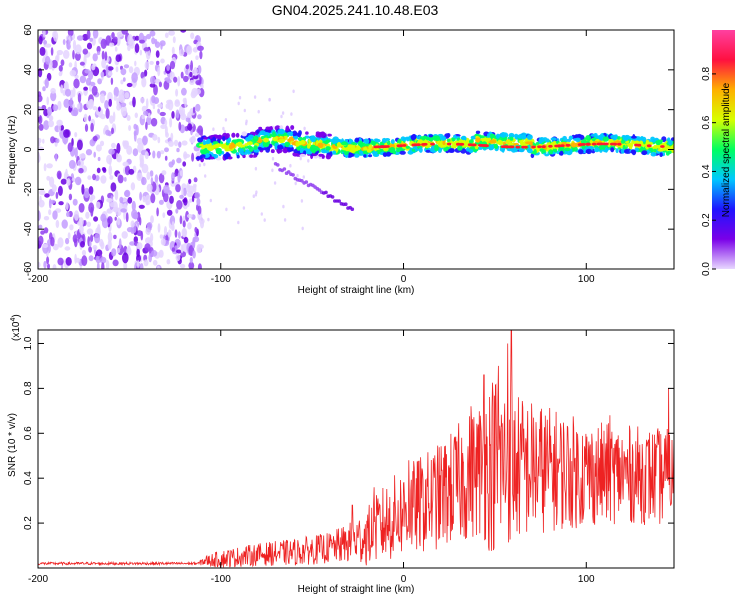  What do you see at coordinates (706, 269) in the screenshot?
I see `colorbar-tick-label: 0.0` at bounding box center [706, 269].